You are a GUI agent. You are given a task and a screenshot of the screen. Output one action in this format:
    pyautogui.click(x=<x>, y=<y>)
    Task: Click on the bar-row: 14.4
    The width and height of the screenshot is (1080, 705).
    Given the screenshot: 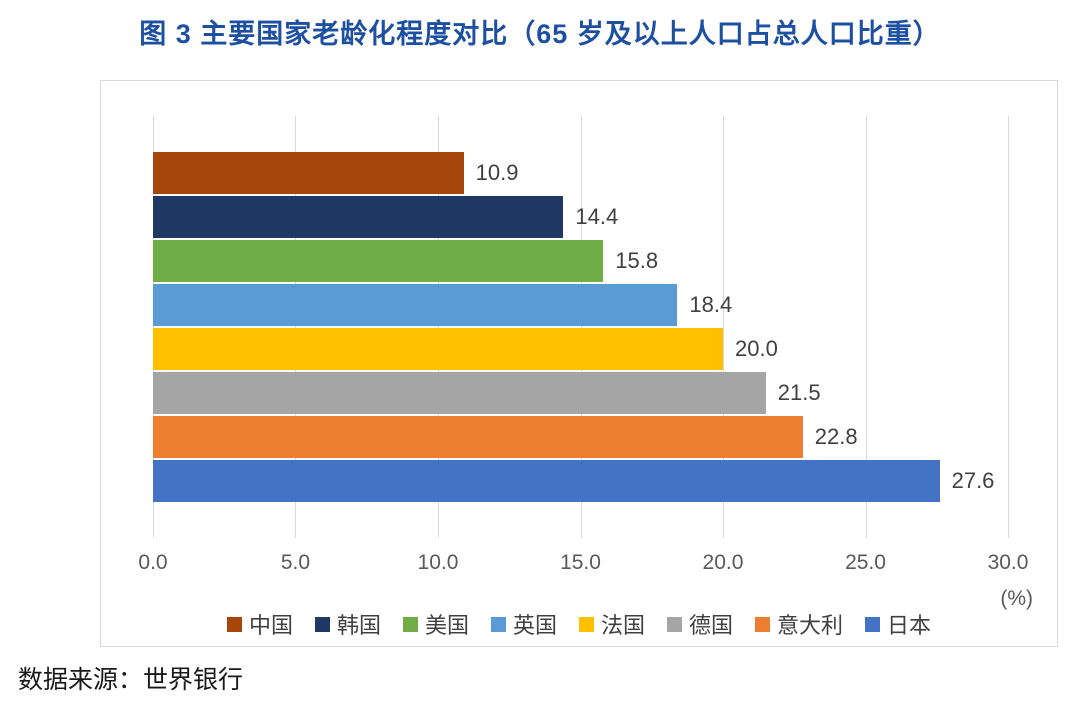 What is the action you would take?
    pyautogui.click(x=580, y=217)
    